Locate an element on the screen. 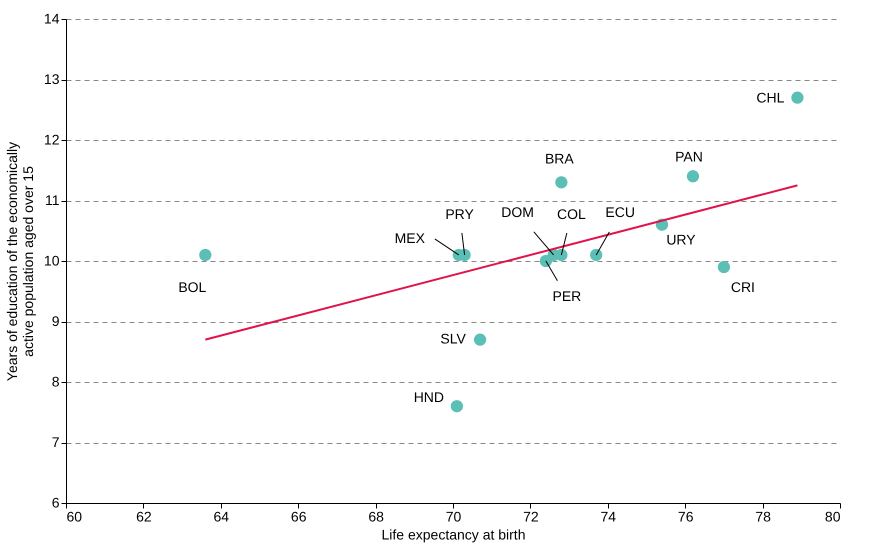 Image resolution: width=888 pixels, height=558 pixels. x-tick-label: 80 is located at coordinates (832, 516).